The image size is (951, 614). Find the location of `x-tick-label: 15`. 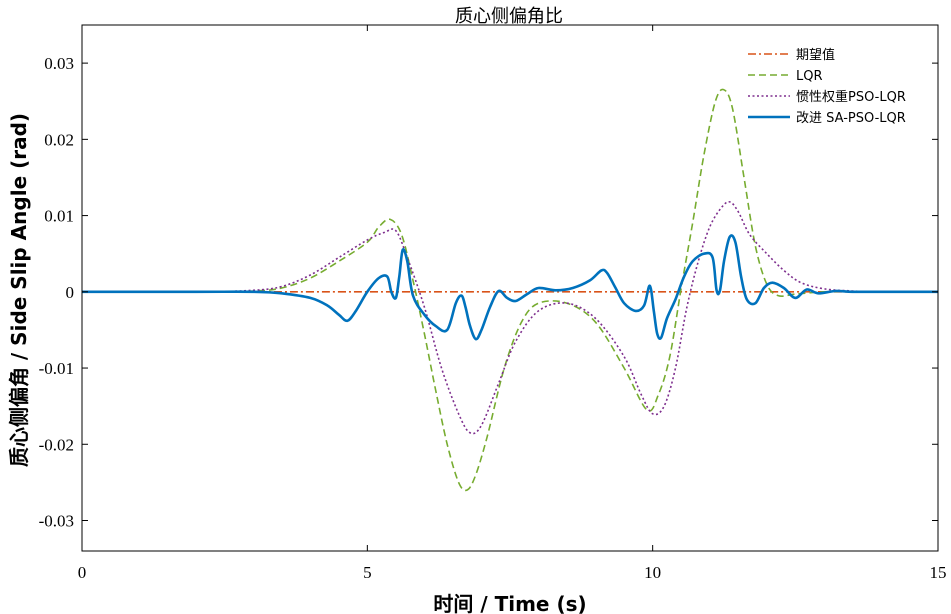

x-tick-label: 15 is located at coordinates (938, 572).